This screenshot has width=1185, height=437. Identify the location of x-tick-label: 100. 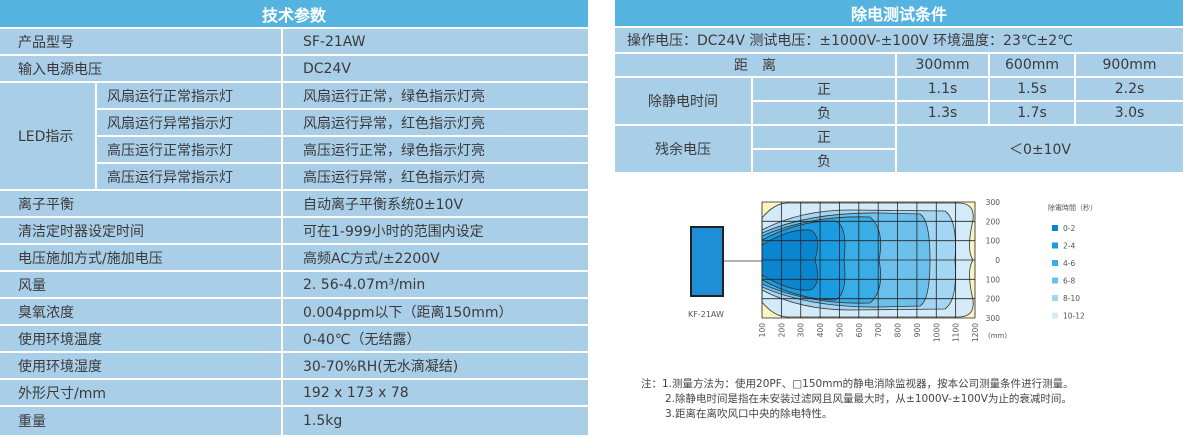
(762, 330).